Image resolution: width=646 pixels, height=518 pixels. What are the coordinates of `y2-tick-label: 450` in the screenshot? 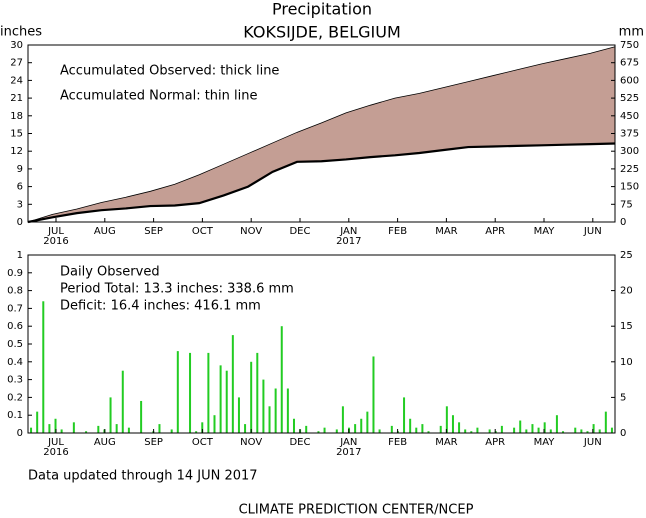 It's located at (629, 116).